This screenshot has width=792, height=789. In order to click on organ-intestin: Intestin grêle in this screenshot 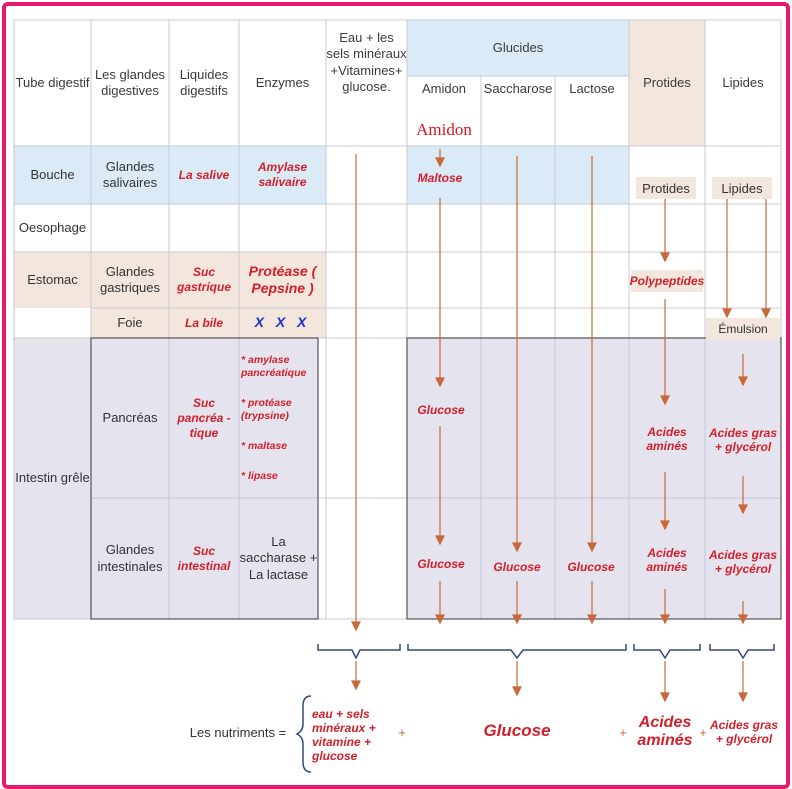, I will do `click(52, 478)`.